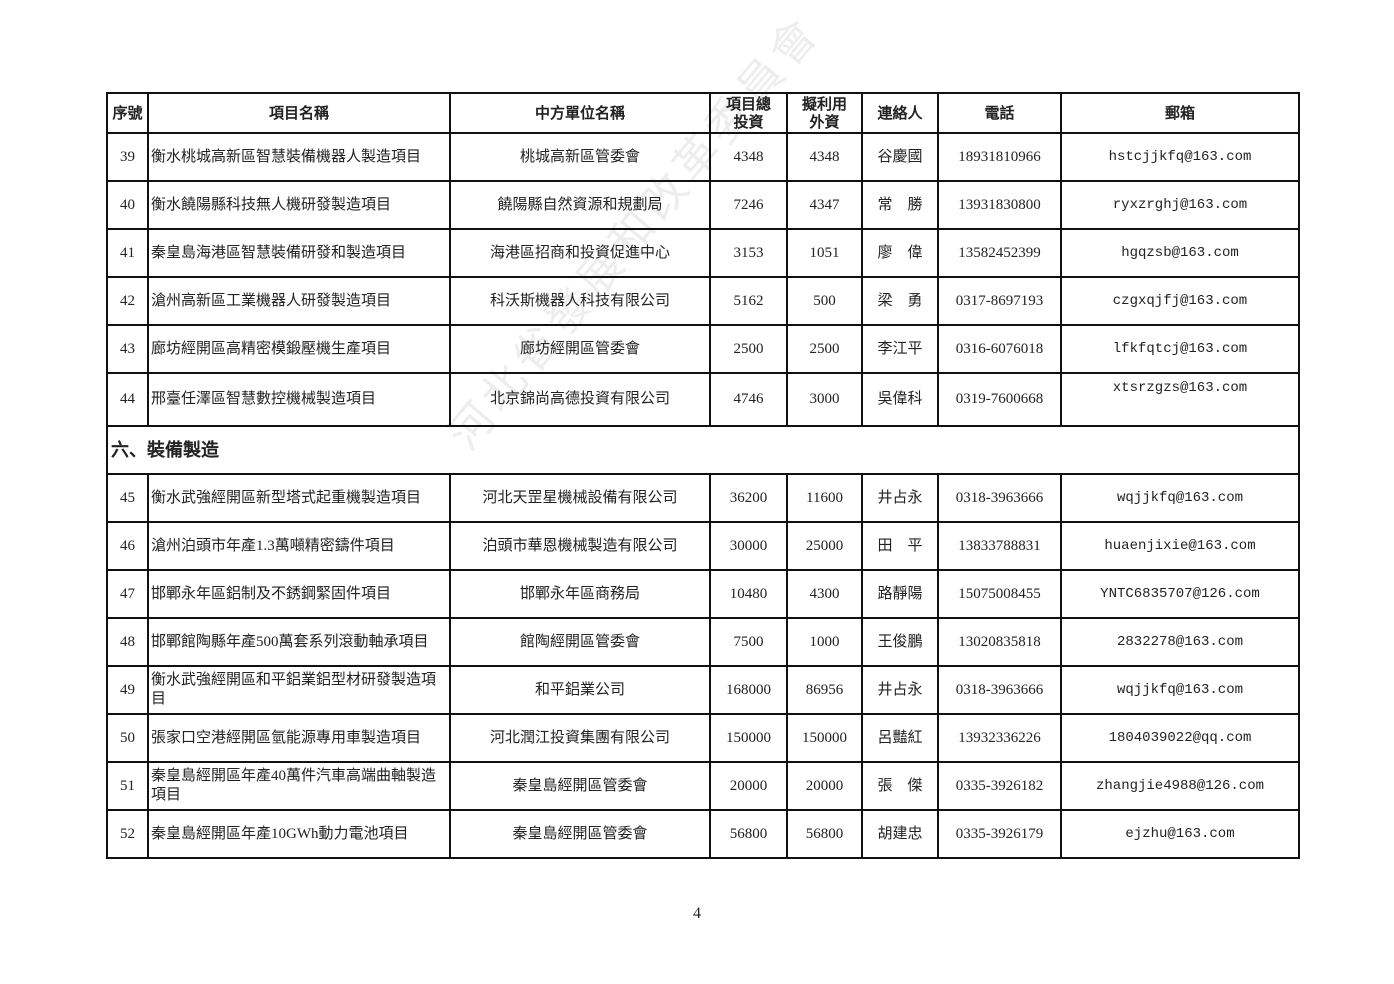 This screenshot has width=1394, height=984. Describe the element at coordinates (824, 690) in the screenshot. I see `cell-foreign-investment: 86956` at that location.